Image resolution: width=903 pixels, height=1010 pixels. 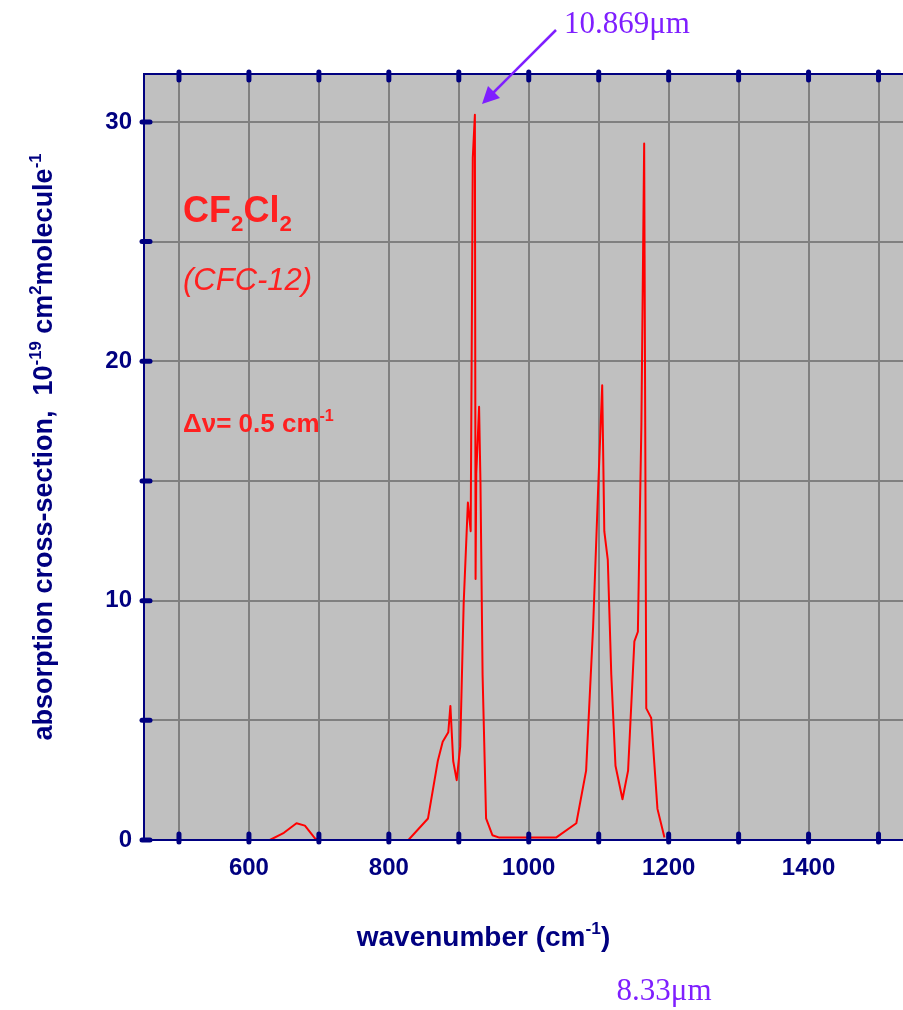 What do you see at coordinates (668, 867) in the screenshot?
I see `x-tick-label: 1200` at bounding box center [668, 867].